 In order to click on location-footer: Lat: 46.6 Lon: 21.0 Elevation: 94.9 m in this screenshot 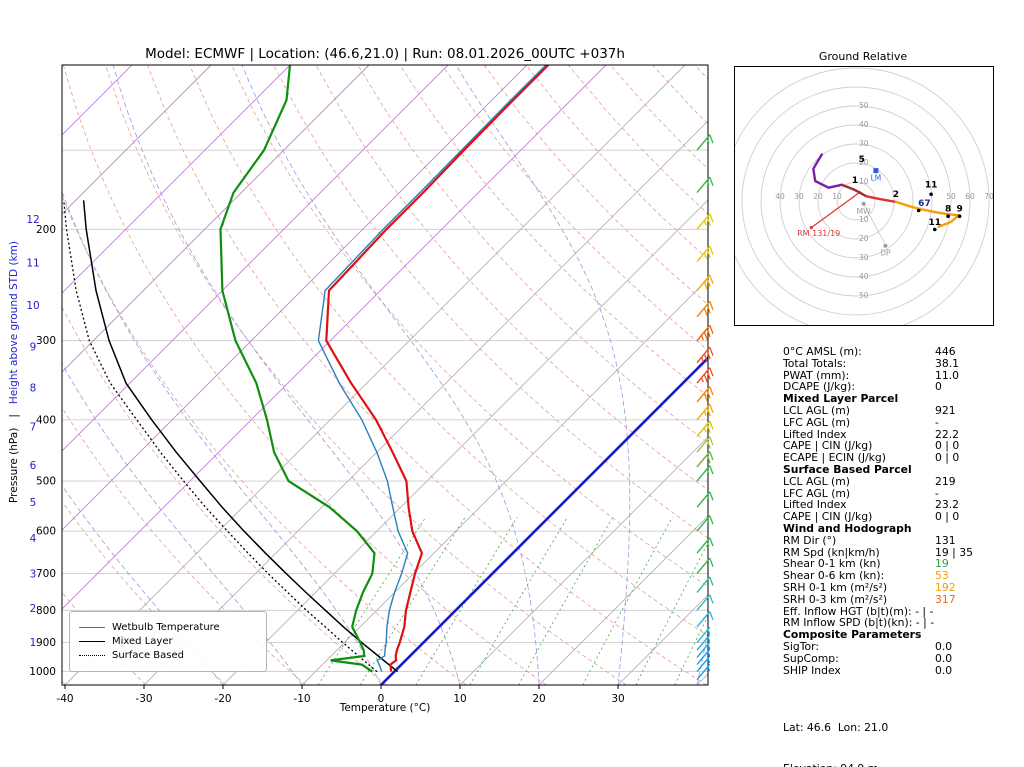, I will do `click(835, 730)`.